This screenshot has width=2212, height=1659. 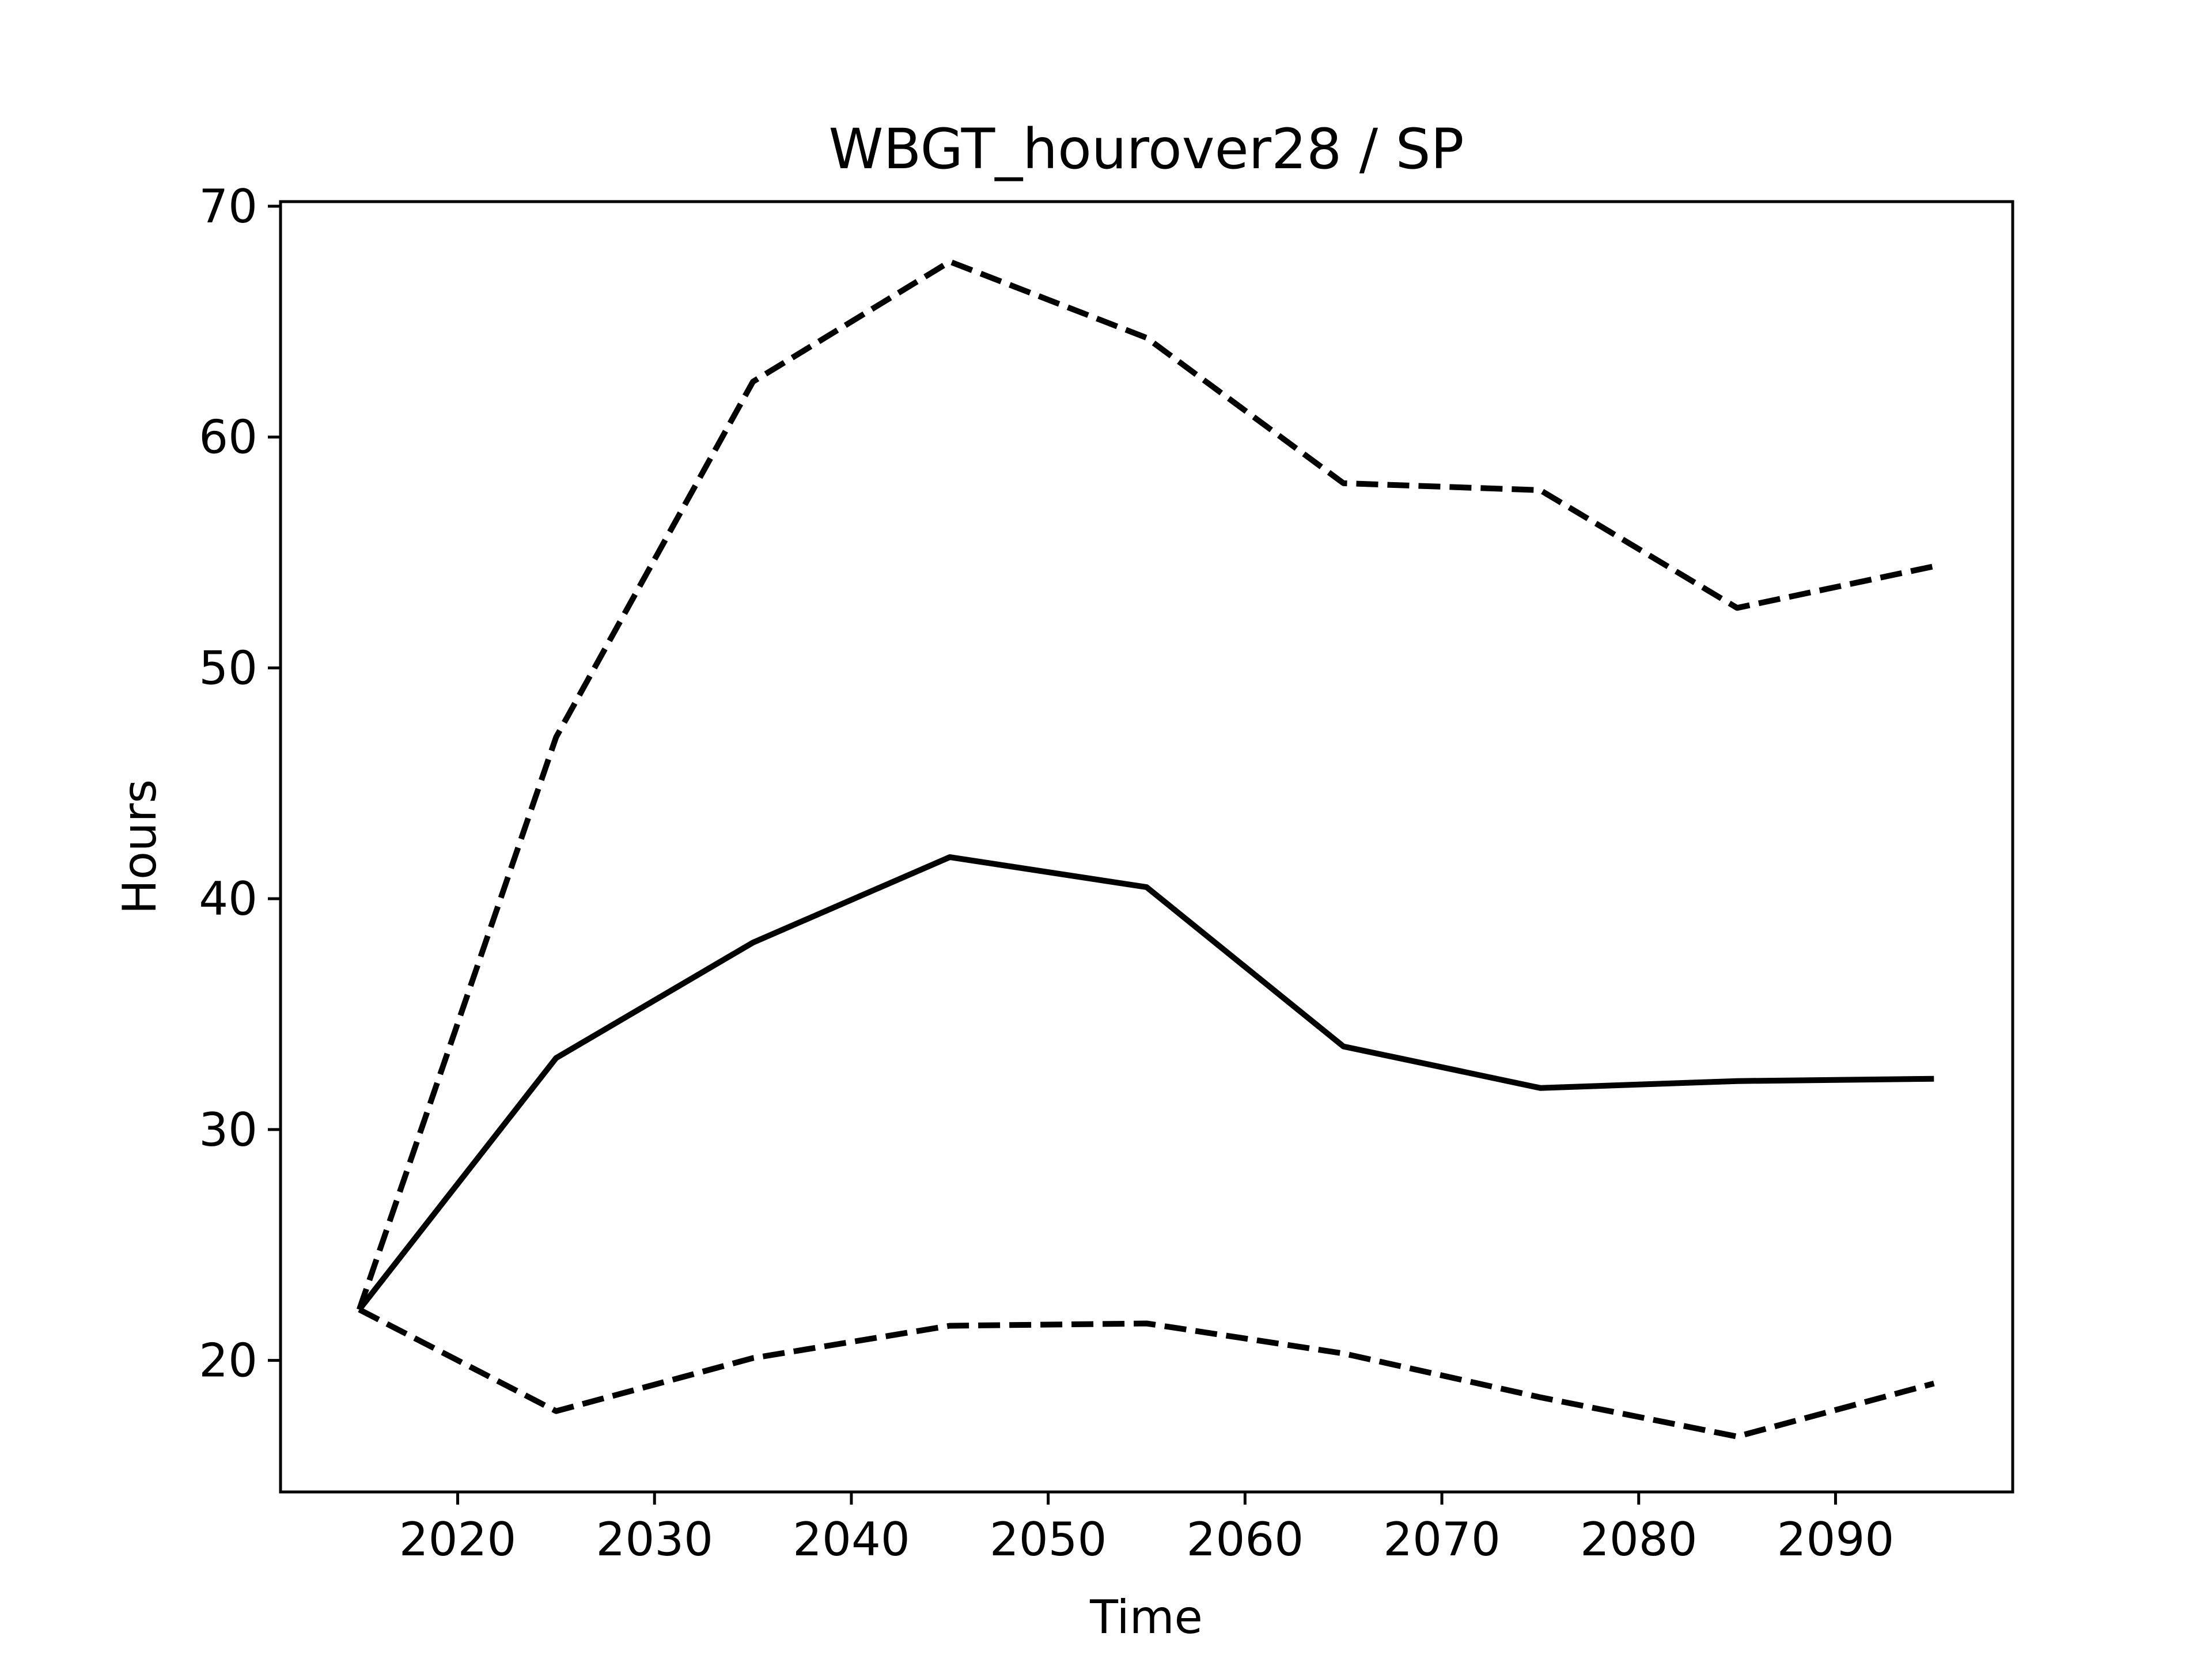 What do you see at coordinates (458, 1539) in the screenshot?
I see `x-tick-label: 2020` at bounding box center [458, 1539].